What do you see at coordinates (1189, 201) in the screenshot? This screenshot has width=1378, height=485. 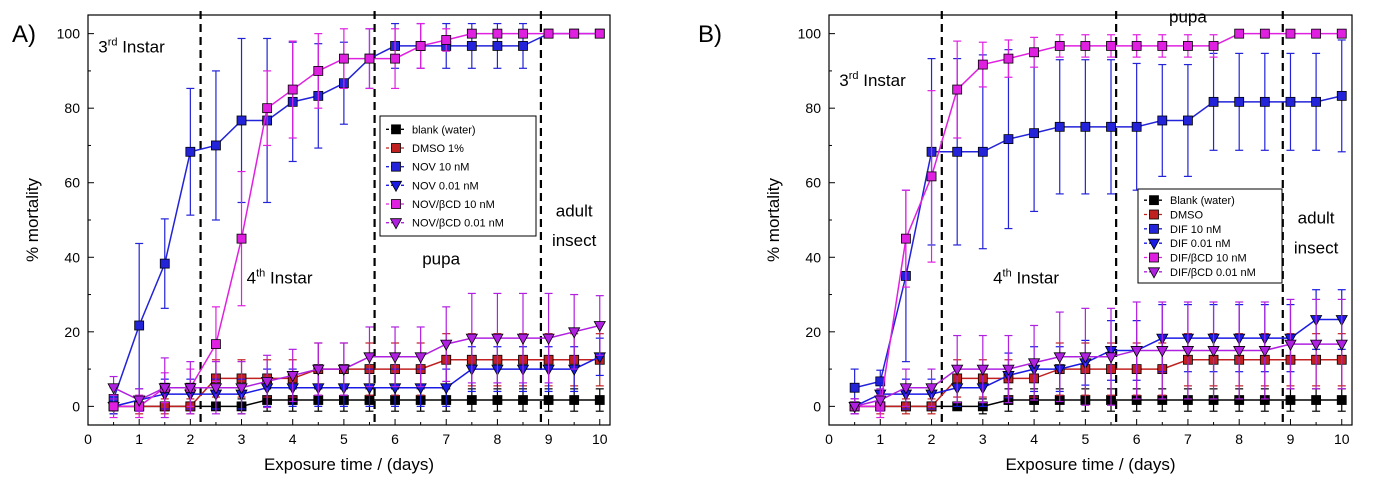 I see `legend-entry: Blank (water)` at bounding box center [1189, 201].